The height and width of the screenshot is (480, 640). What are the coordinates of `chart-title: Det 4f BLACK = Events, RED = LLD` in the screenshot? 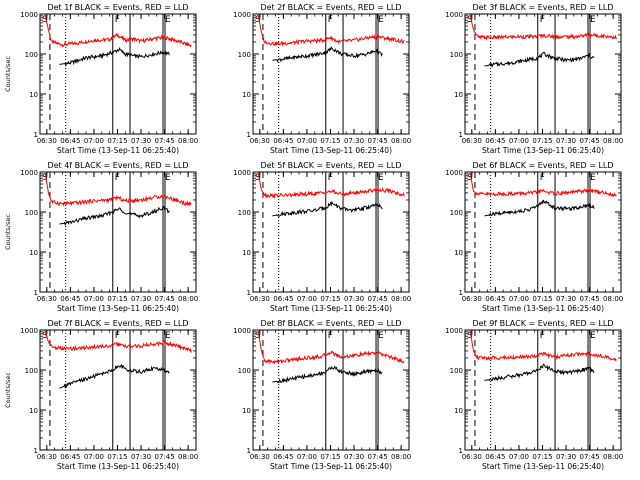 It's located at (117, 165).